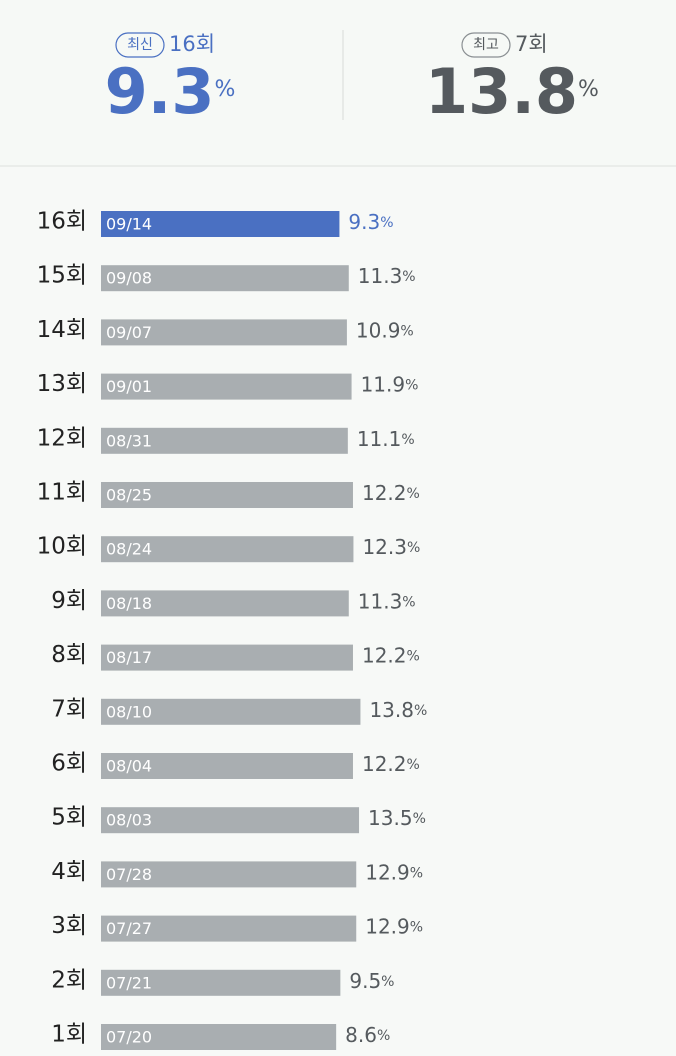  Describe the element at coordinates (62, 438) in the screenshot. I see `episode-label: 12회` at that location.